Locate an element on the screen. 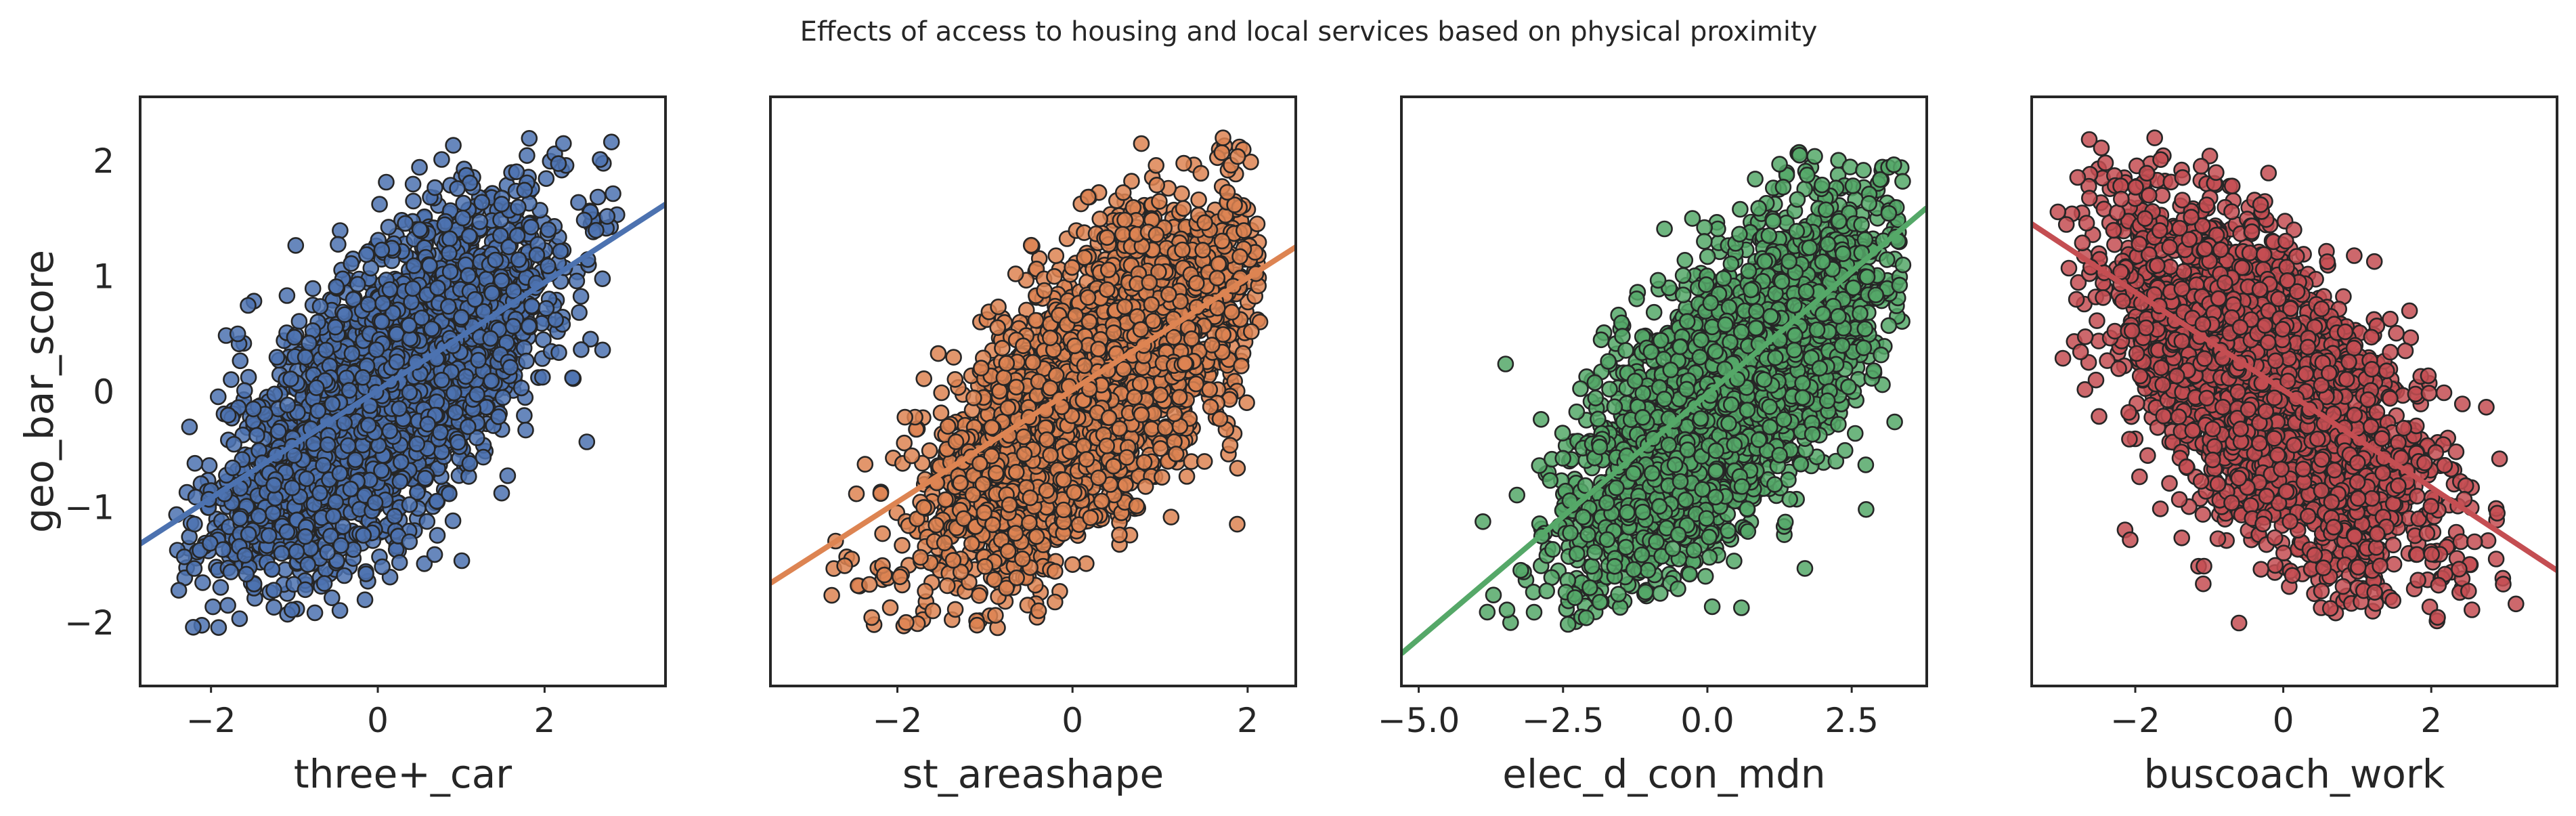  x-axis-label: three+_car is located at coordinates (403, 774).